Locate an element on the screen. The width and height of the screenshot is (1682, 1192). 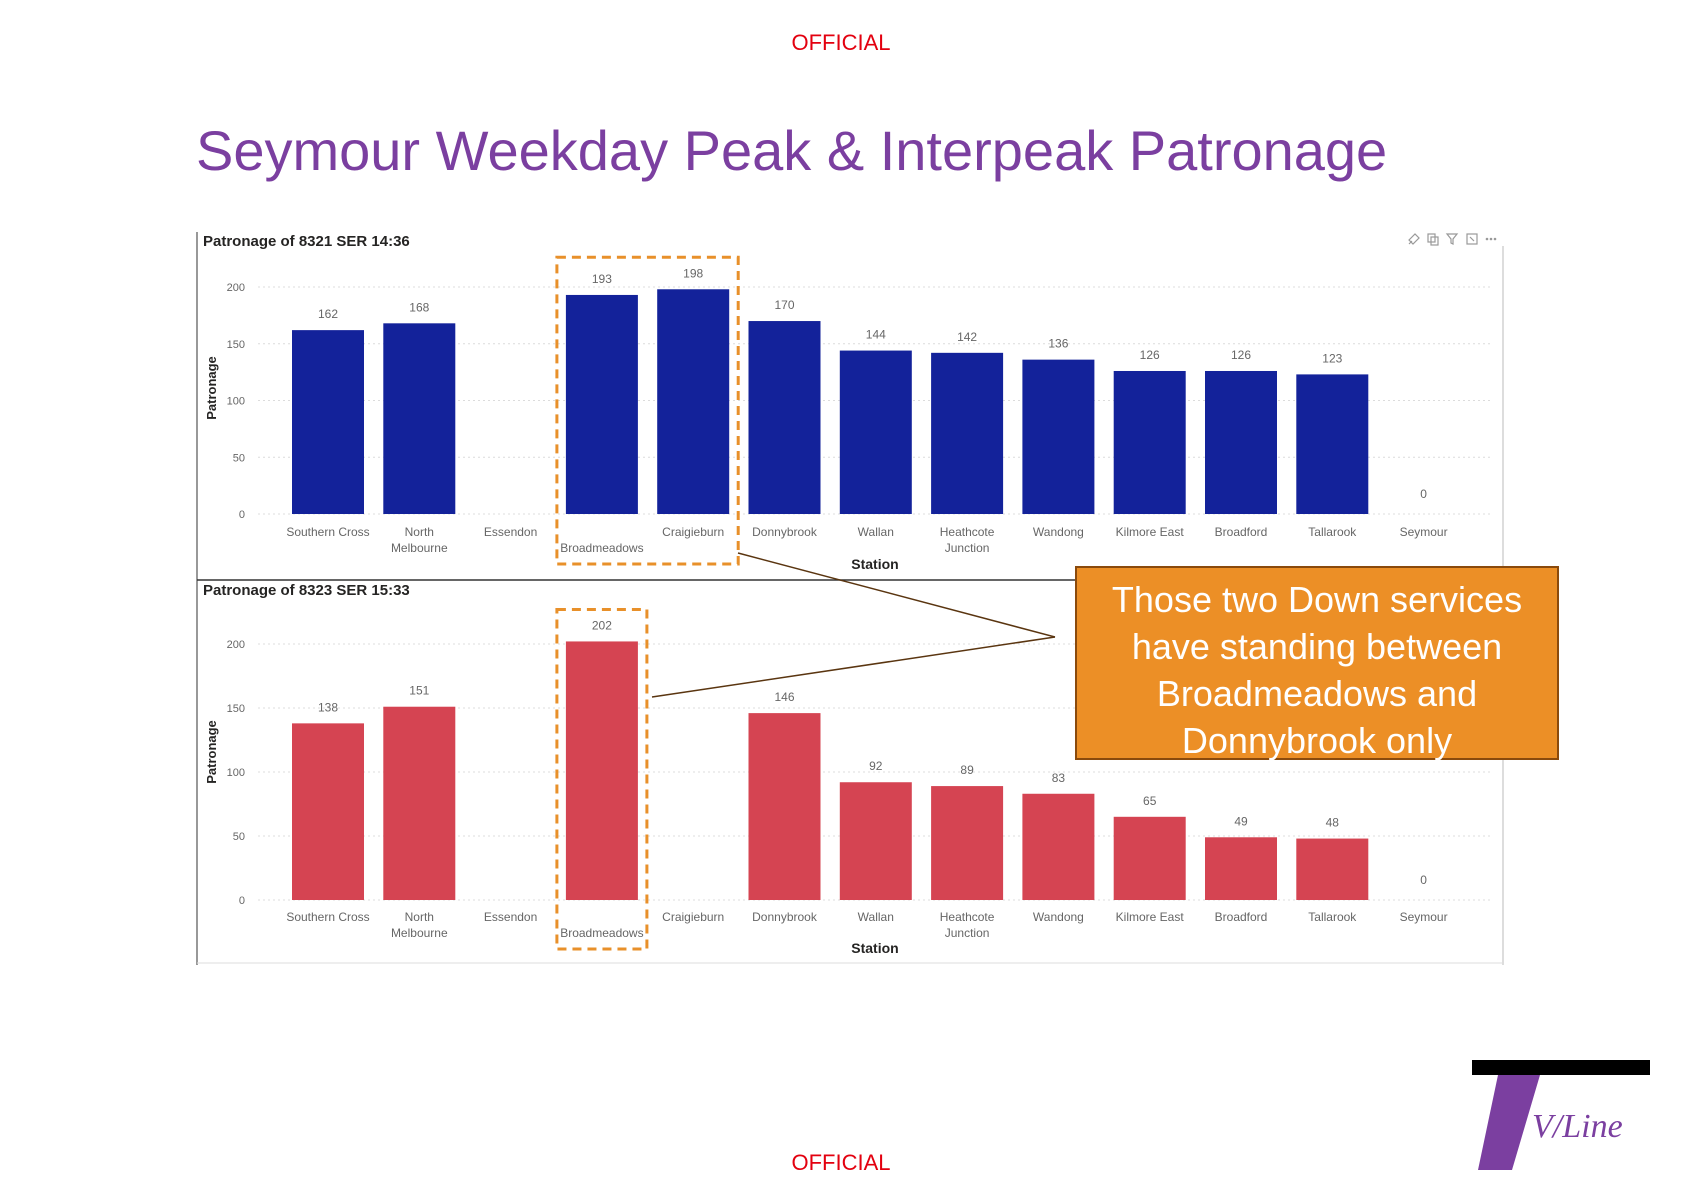
logo-t-mark is located at coordinates (1509, 1122).